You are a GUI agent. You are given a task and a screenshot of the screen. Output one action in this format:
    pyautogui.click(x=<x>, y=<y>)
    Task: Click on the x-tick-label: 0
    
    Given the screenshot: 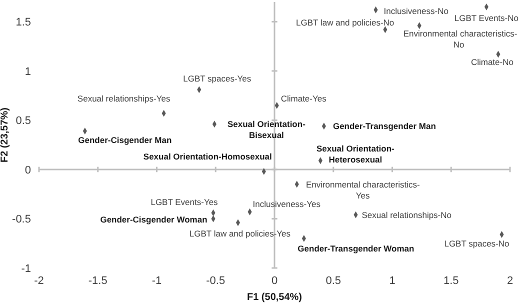 What is the action you would take?
    pyautogui.click(x=274, y=280)
    